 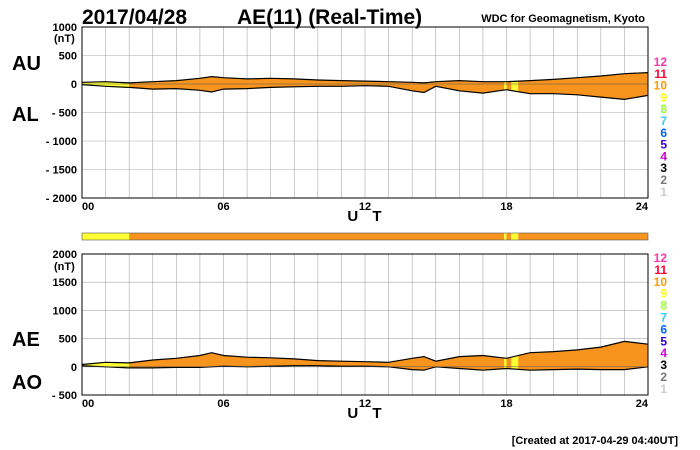 I want to click on source-label: WDC for Geomagnetism, Kyoto, so click(x=563, y=19).